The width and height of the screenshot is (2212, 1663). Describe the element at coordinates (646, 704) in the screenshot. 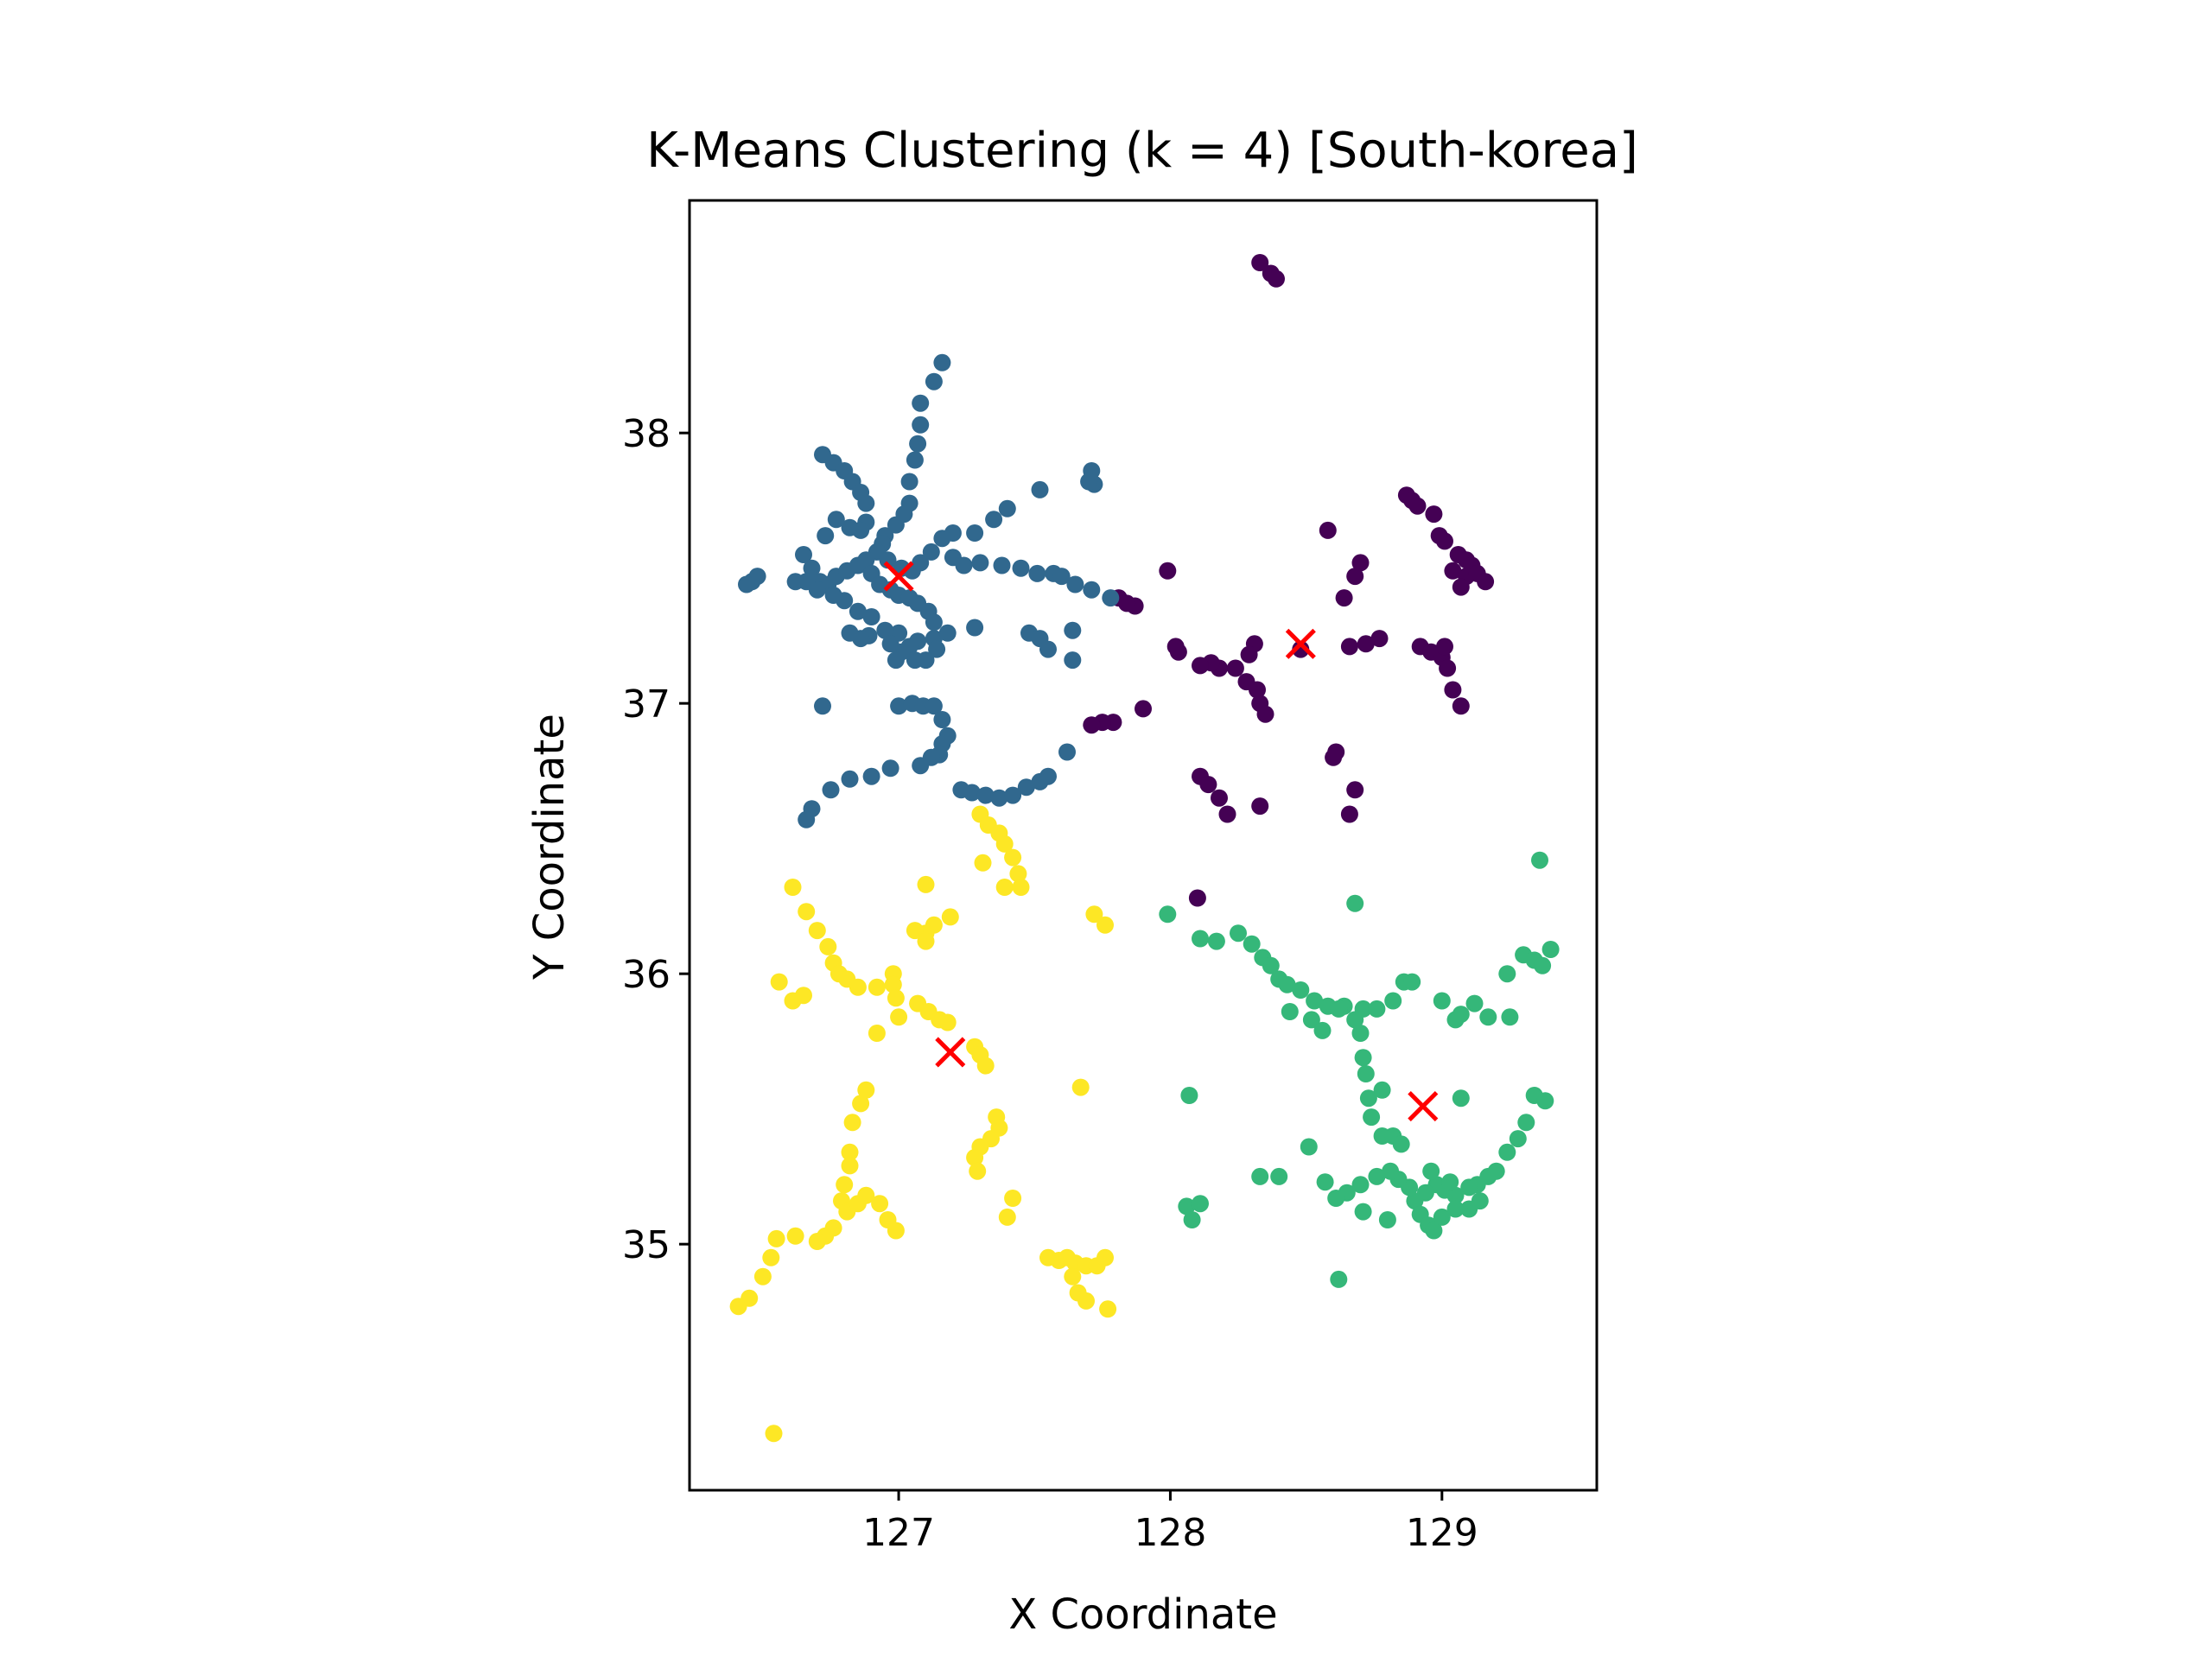

I see `y-tick-label-37: 37` at that location.